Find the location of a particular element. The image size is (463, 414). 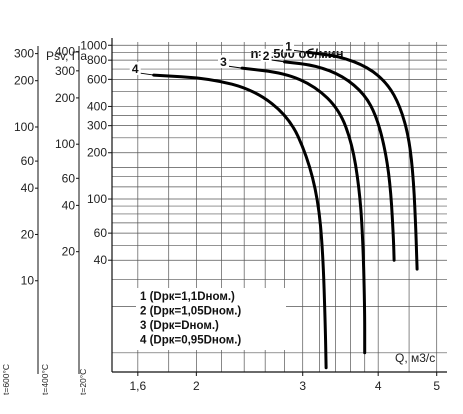

aux-tick-label: 10 is located at coordinates (28, 281).